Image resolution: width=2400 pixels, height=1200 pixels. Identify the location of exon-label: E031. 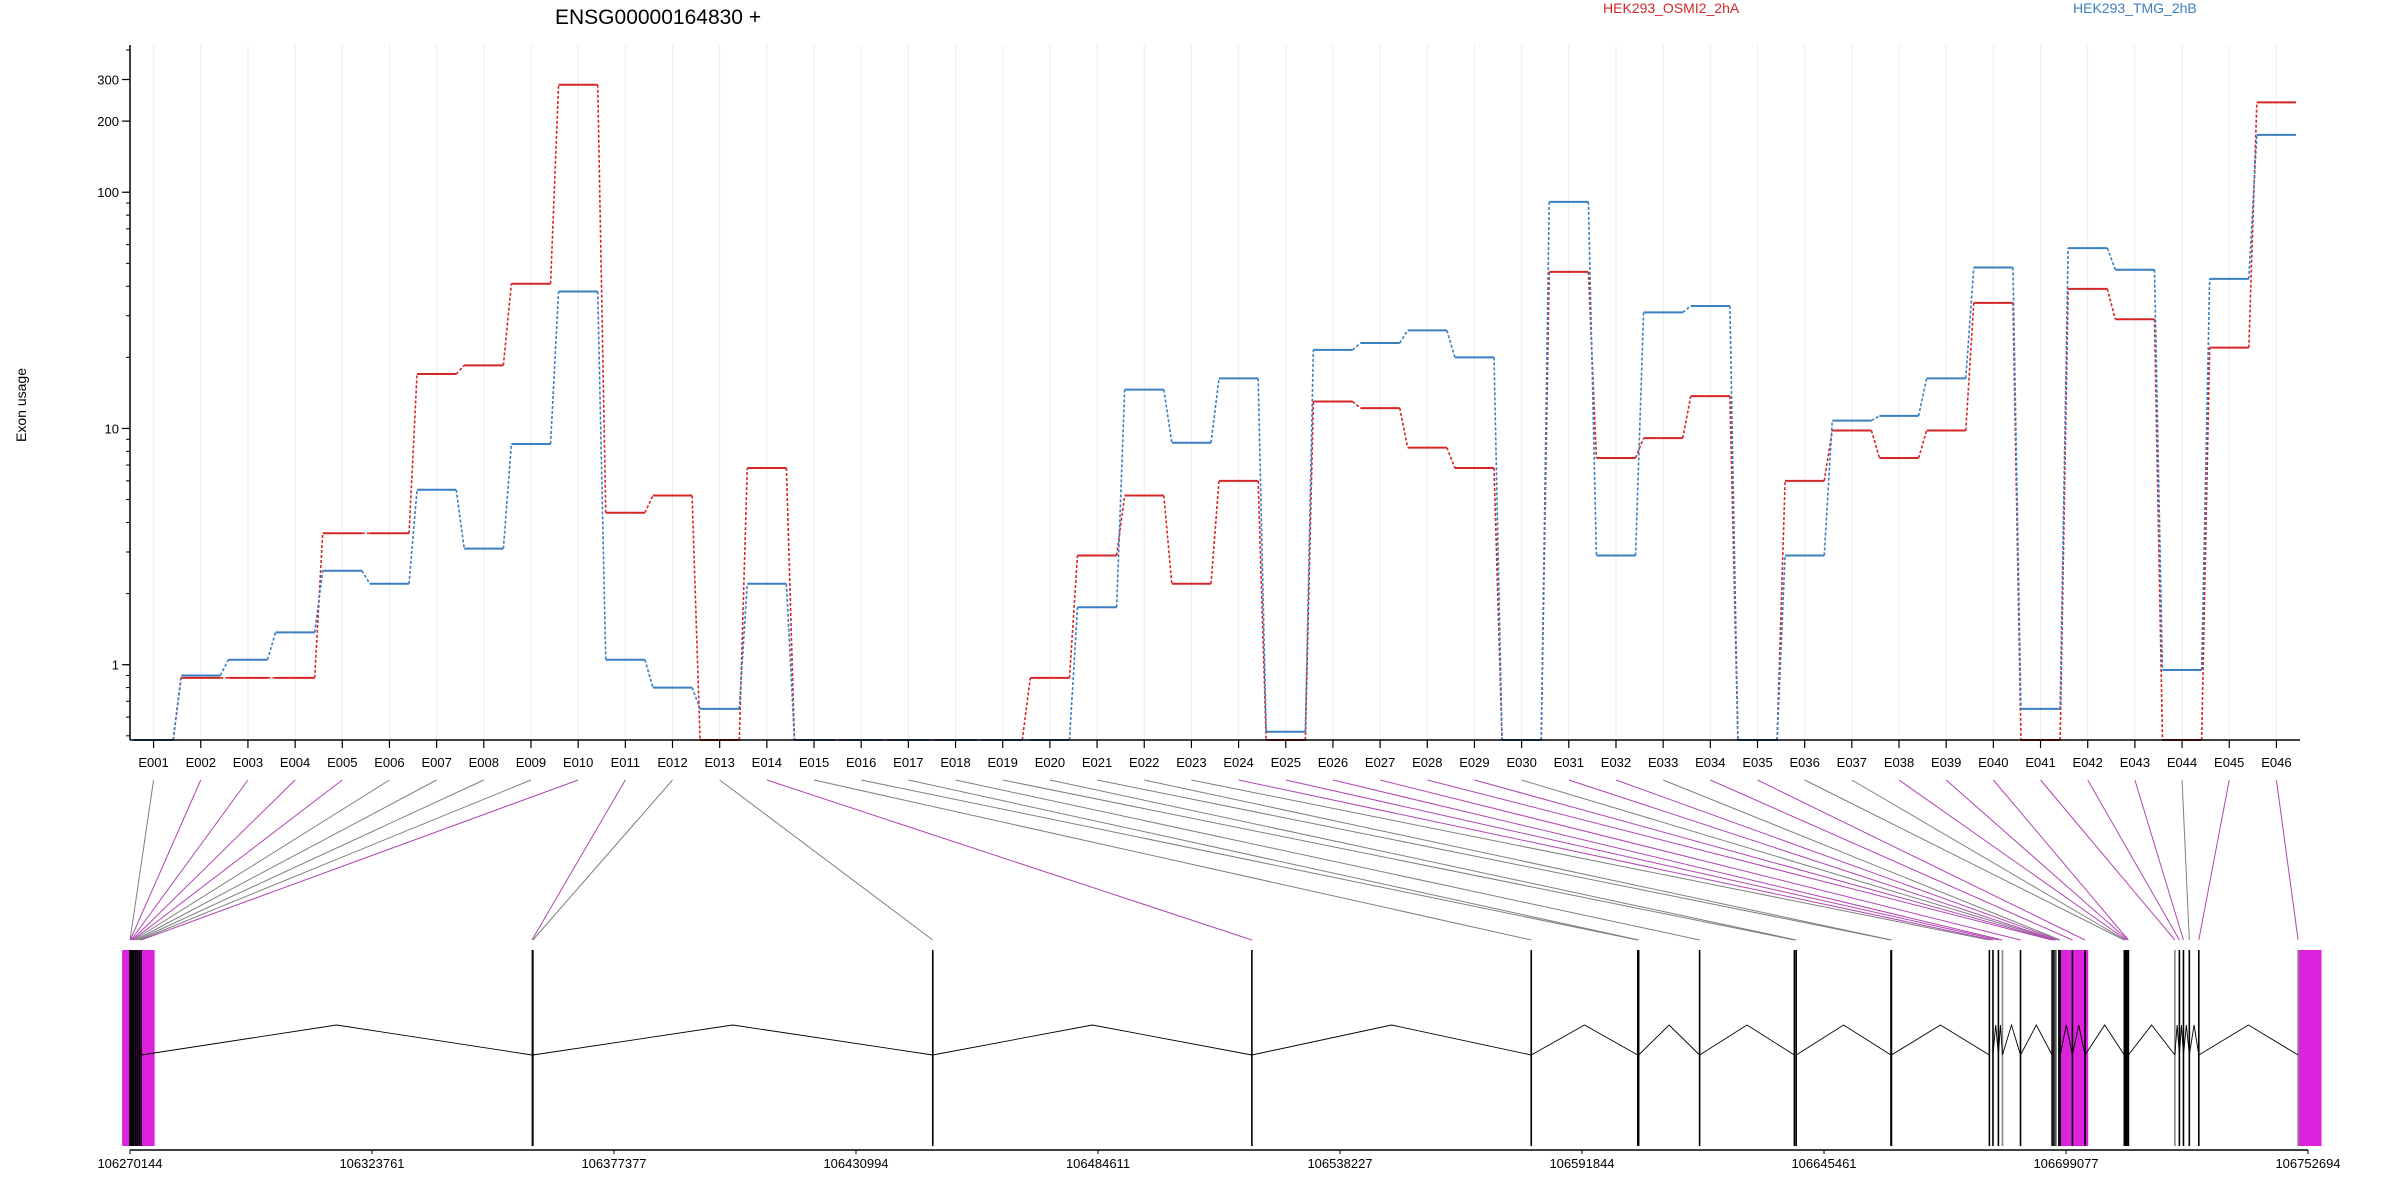
(1569, 762).